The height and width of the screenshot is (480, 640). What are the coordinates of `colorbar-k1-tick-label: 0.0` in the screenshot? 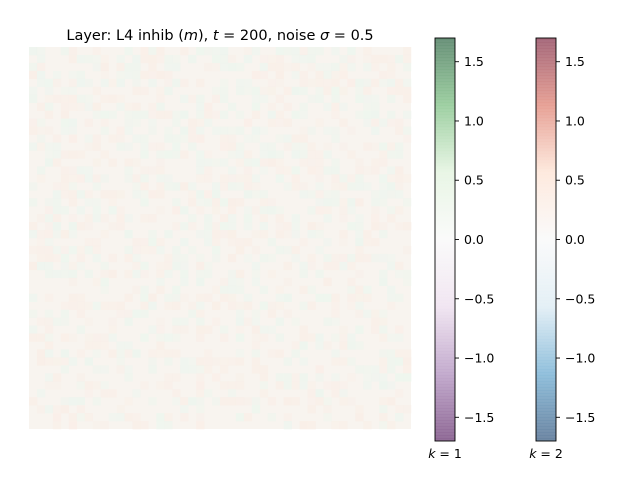 It's located at (474, 239).